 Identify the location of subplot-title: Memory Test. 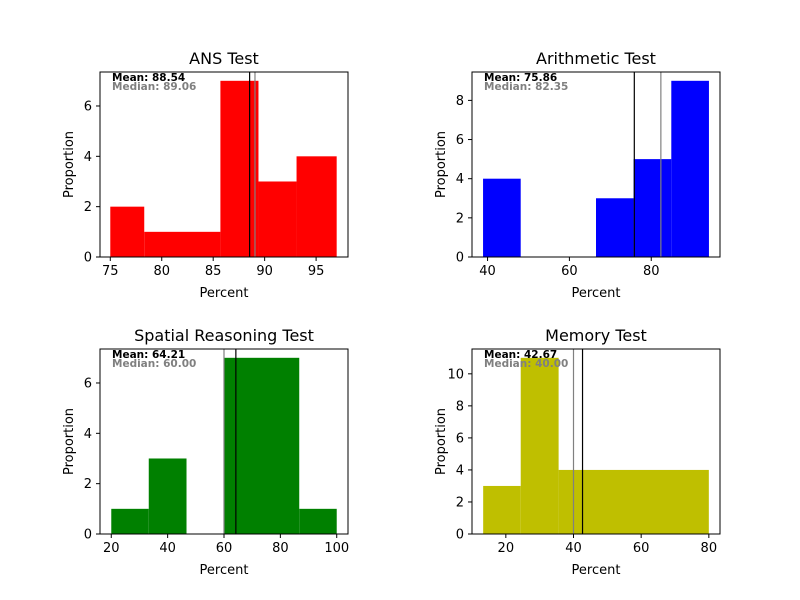
(596, 335).